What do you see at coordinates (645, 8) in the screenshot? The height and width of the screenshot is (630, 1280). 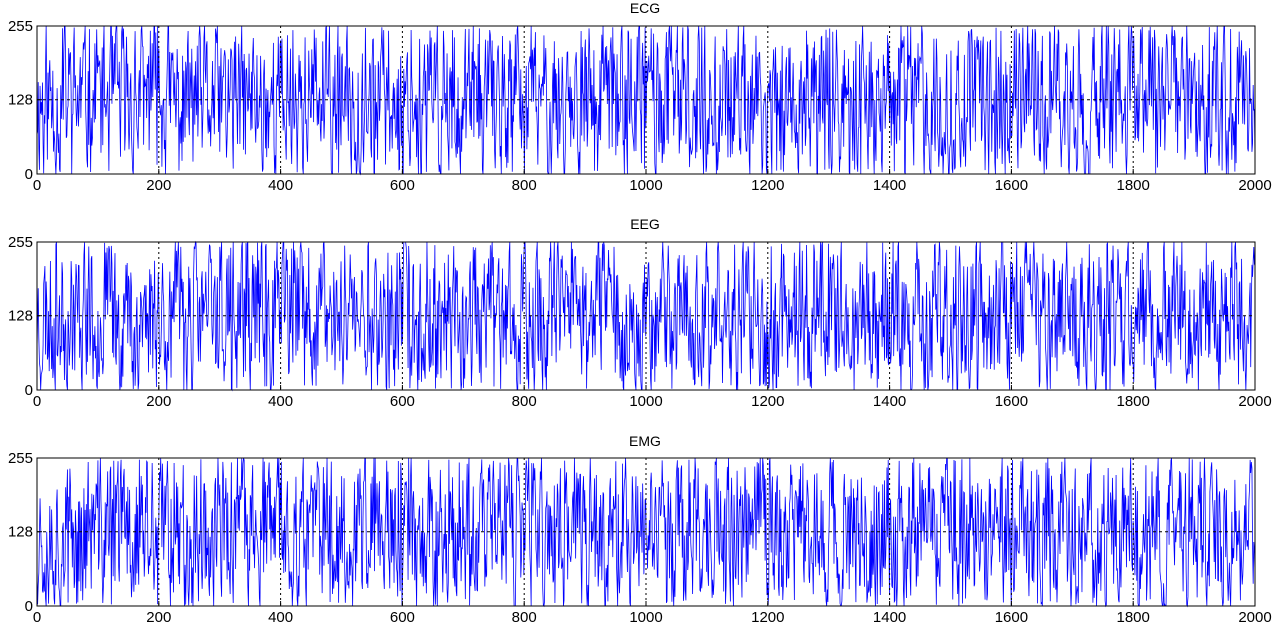 I see `subplot-title: ECG` at bounding box center [645, 8].